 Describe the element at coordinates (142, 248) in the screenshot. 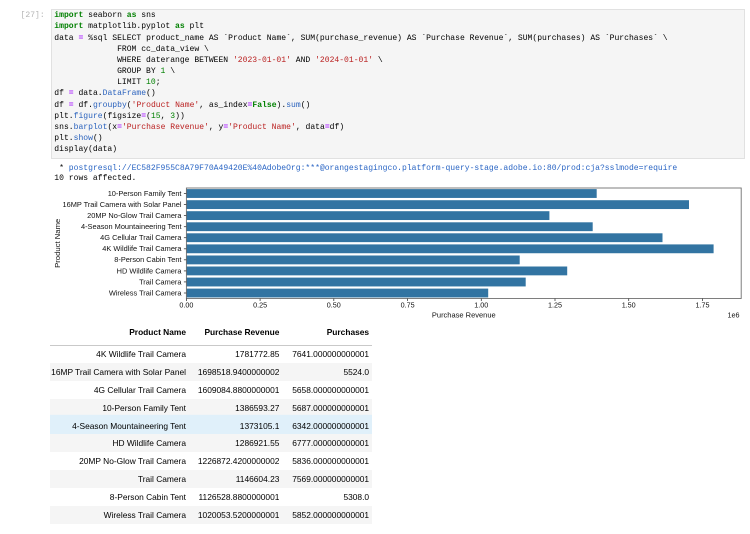

I see `svg-text: 4K Wildlife Trail Camera` at that location.